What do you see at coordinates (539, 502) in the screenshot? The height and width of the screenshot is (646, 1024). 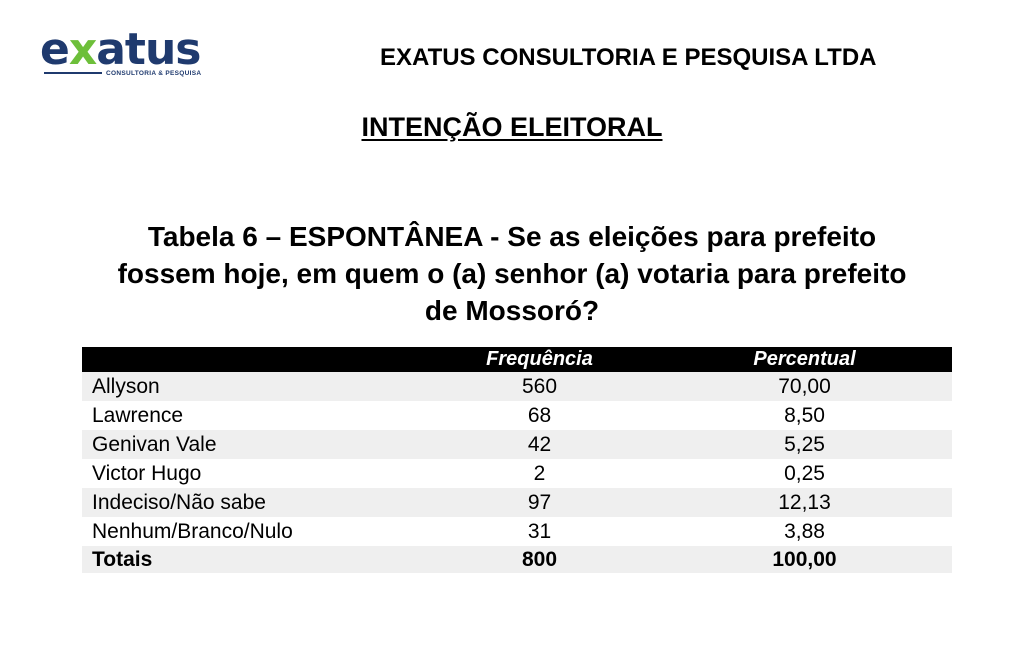 I see `row-frequency: 97` at bounding box center [539, 502].